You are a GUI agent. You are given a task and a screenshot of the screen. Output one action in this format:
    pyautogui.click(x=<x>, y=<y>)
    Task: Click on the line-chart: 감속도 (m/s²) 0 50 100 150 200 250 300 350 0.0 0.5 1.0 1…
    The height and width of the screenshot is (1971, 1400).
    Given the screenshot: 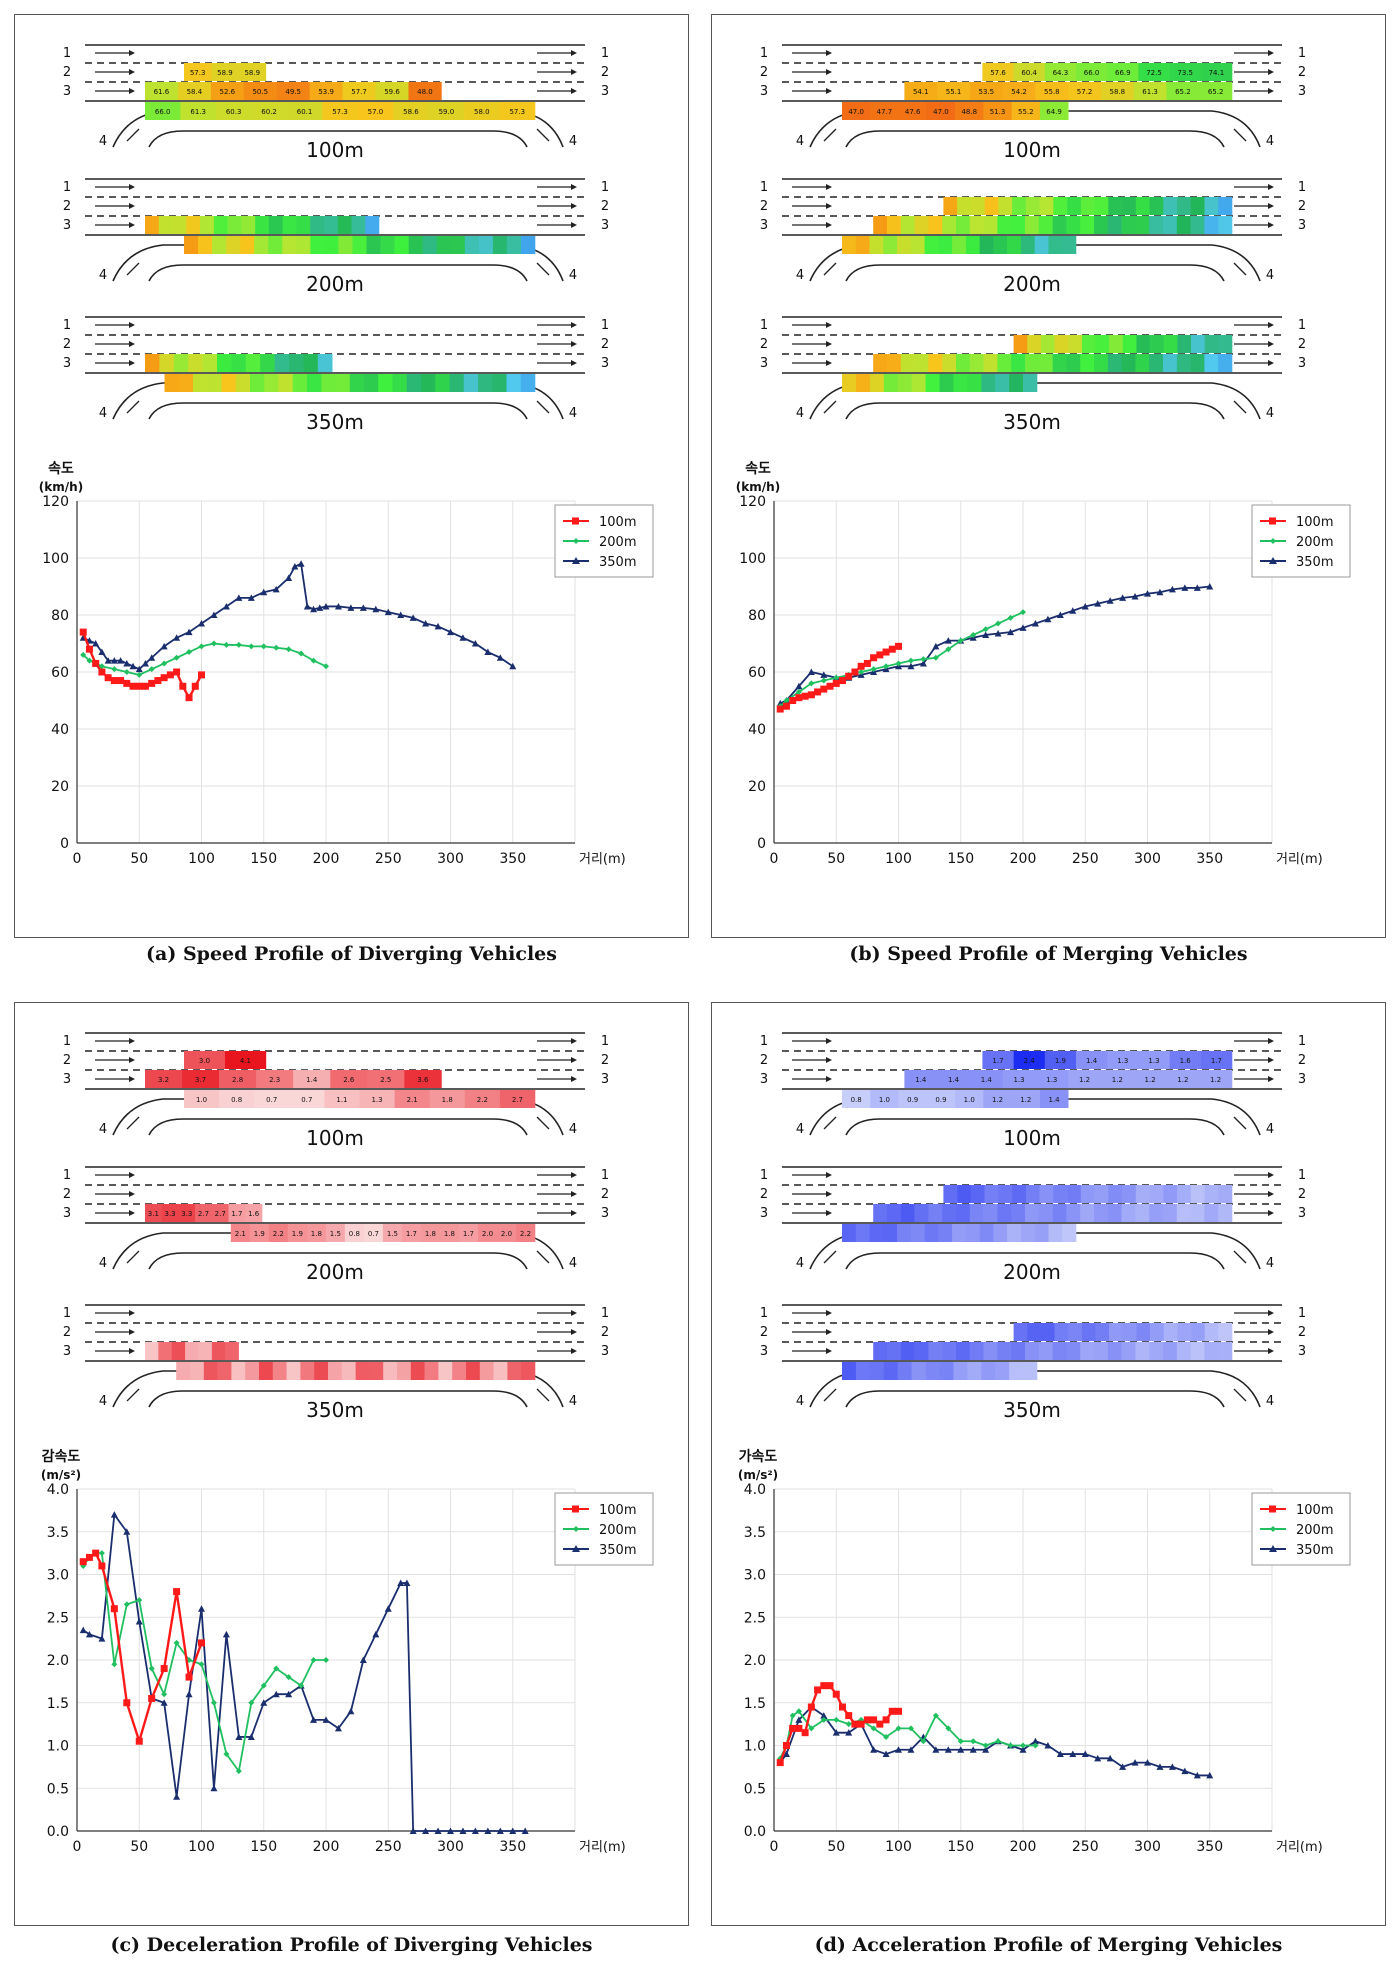 What is the action you would take?
    pyautogui.click(x=347, y=1651)
    